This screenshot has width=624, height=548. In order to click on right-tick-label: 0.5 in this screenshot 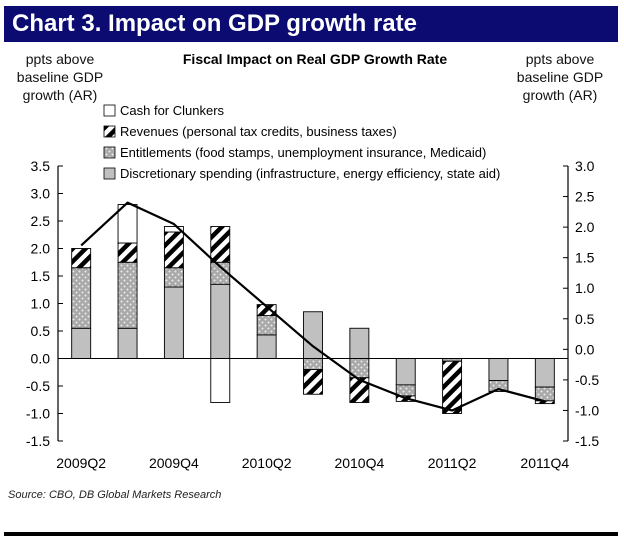, I will do `click(585, 319)`.